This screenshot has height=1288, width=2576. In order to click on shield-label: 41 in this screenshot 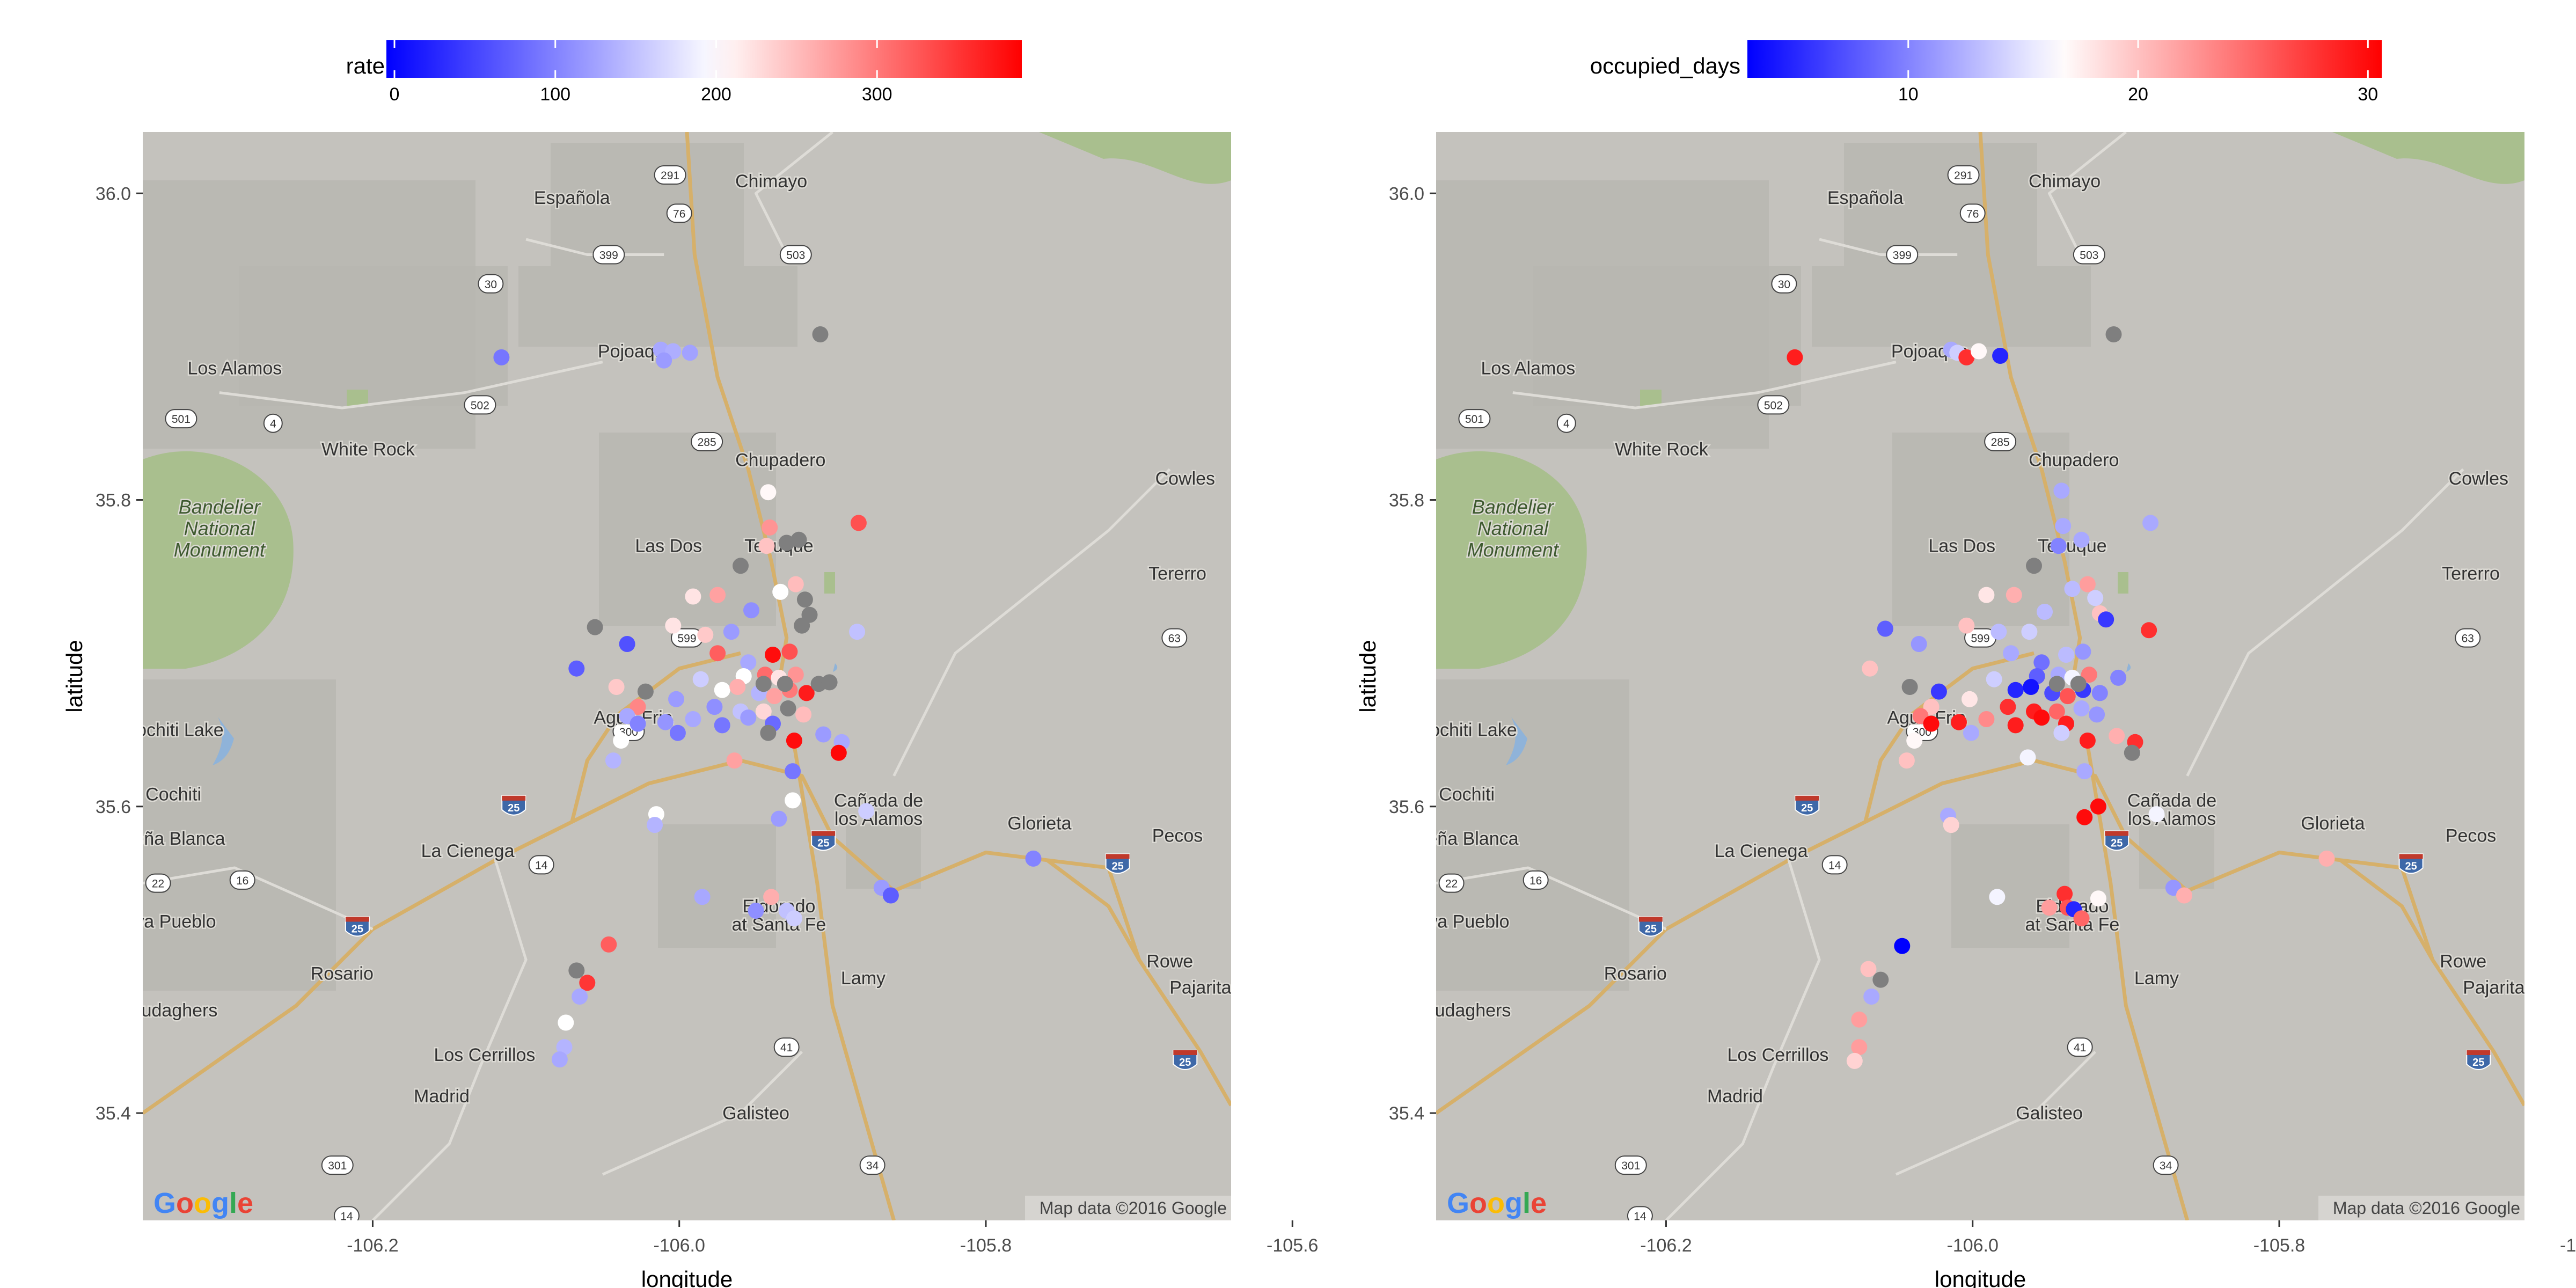, I will do `click(2080, 1048)`.